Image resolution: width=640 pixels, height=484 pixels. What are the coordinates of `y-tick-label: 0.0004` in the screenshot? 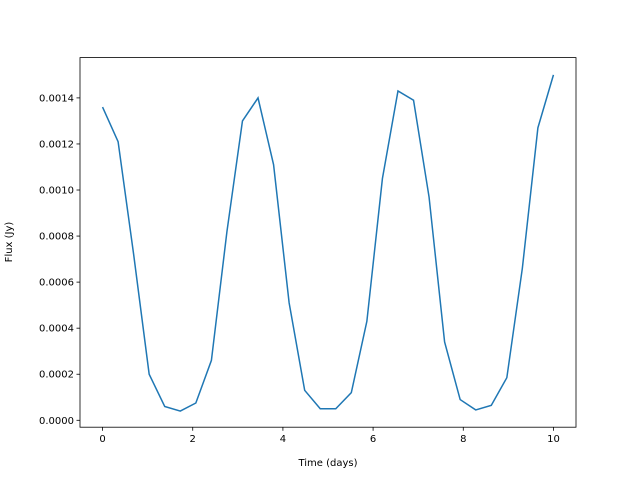 It's located at (56, 329).